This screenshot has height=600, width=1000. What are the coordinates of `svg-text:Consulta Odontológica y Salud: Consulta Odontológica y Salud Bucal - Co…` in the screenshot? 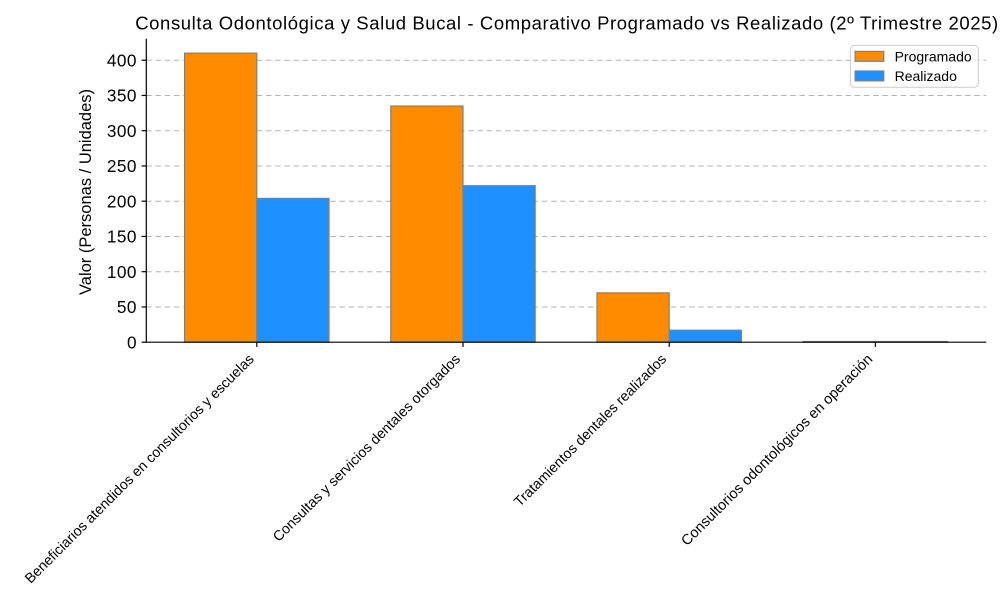 It's located at (567, 23).